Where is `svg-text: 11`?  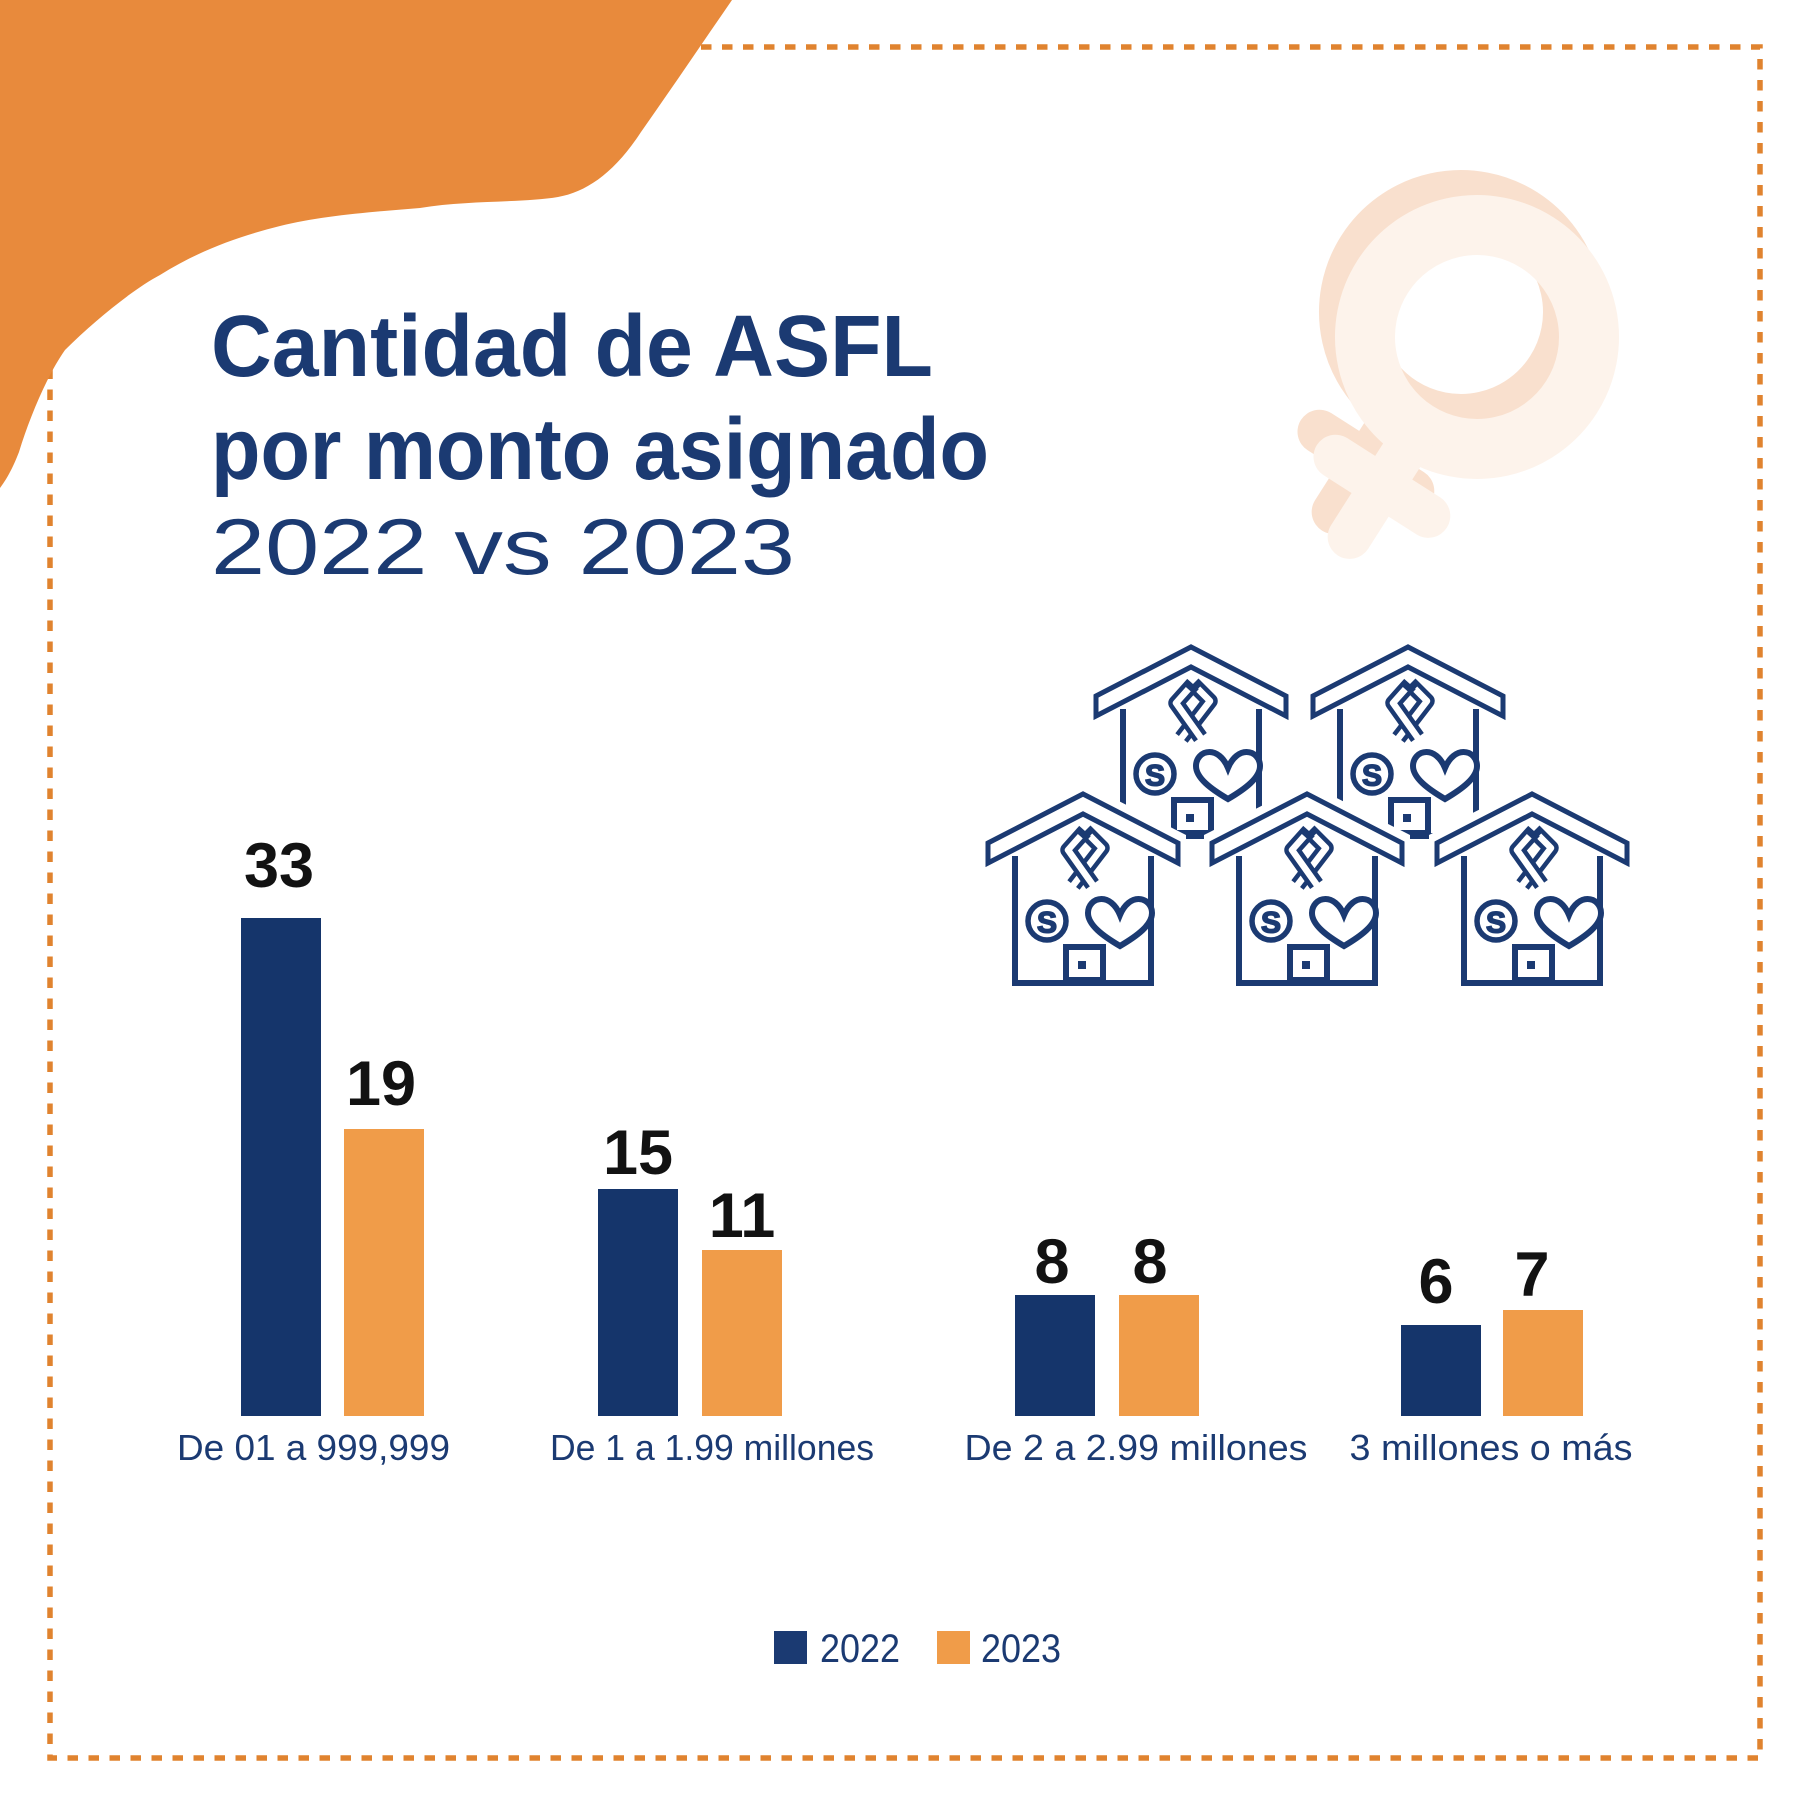 svg-text: 11 is located at coordinates (742, 1216).